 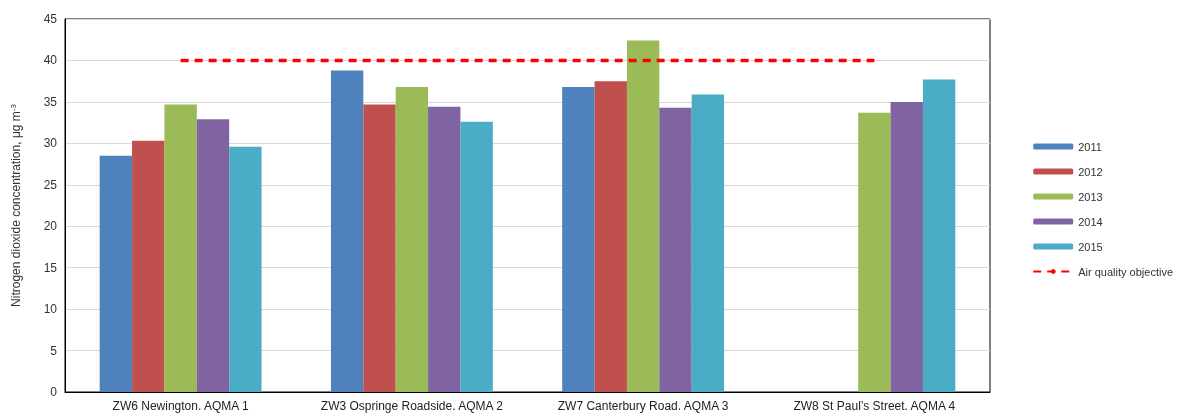 What do you see at coordinates (1090, 171) in the screenshot?
I see `legend-label: 2012` at bounding box center [1090, 171].